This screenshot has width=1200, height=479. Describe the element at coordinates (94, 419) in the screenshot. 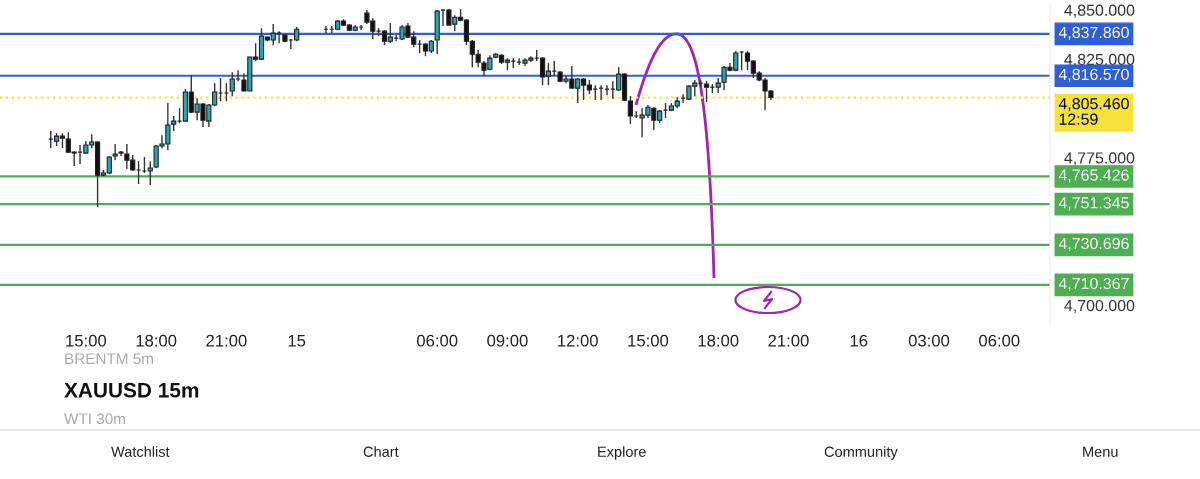

I see `text: WTI 30m` at that location.